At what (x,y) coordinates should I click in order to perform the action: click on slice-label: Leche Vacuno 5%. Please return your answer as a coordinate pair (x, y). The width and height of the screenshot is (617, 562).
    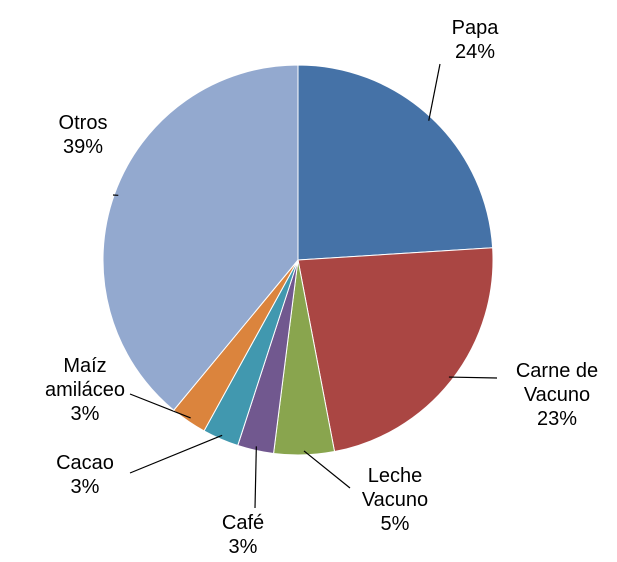
    Looking at the image, I should click on (395, 500).